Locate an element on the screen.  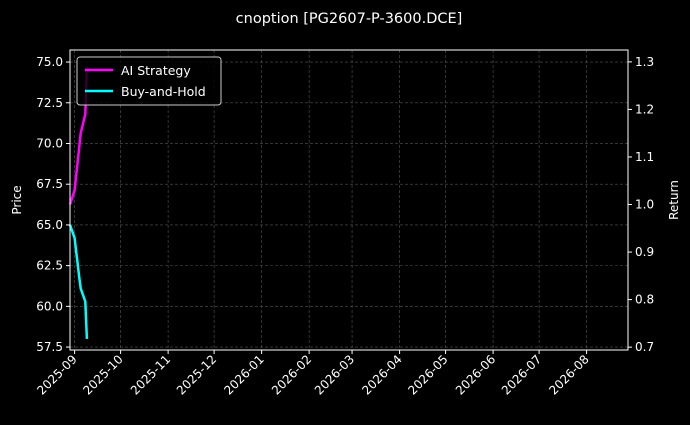
y-tick-label-right: 1.1 is located at coordinates (644, 157).